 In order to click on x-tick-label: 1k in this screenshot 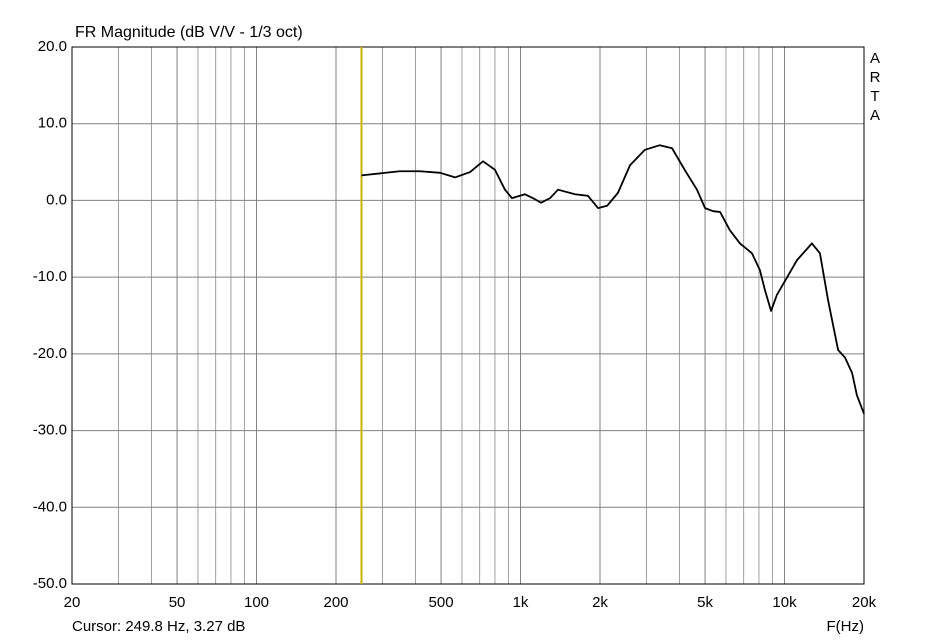, I will do `click(521, 602)`.